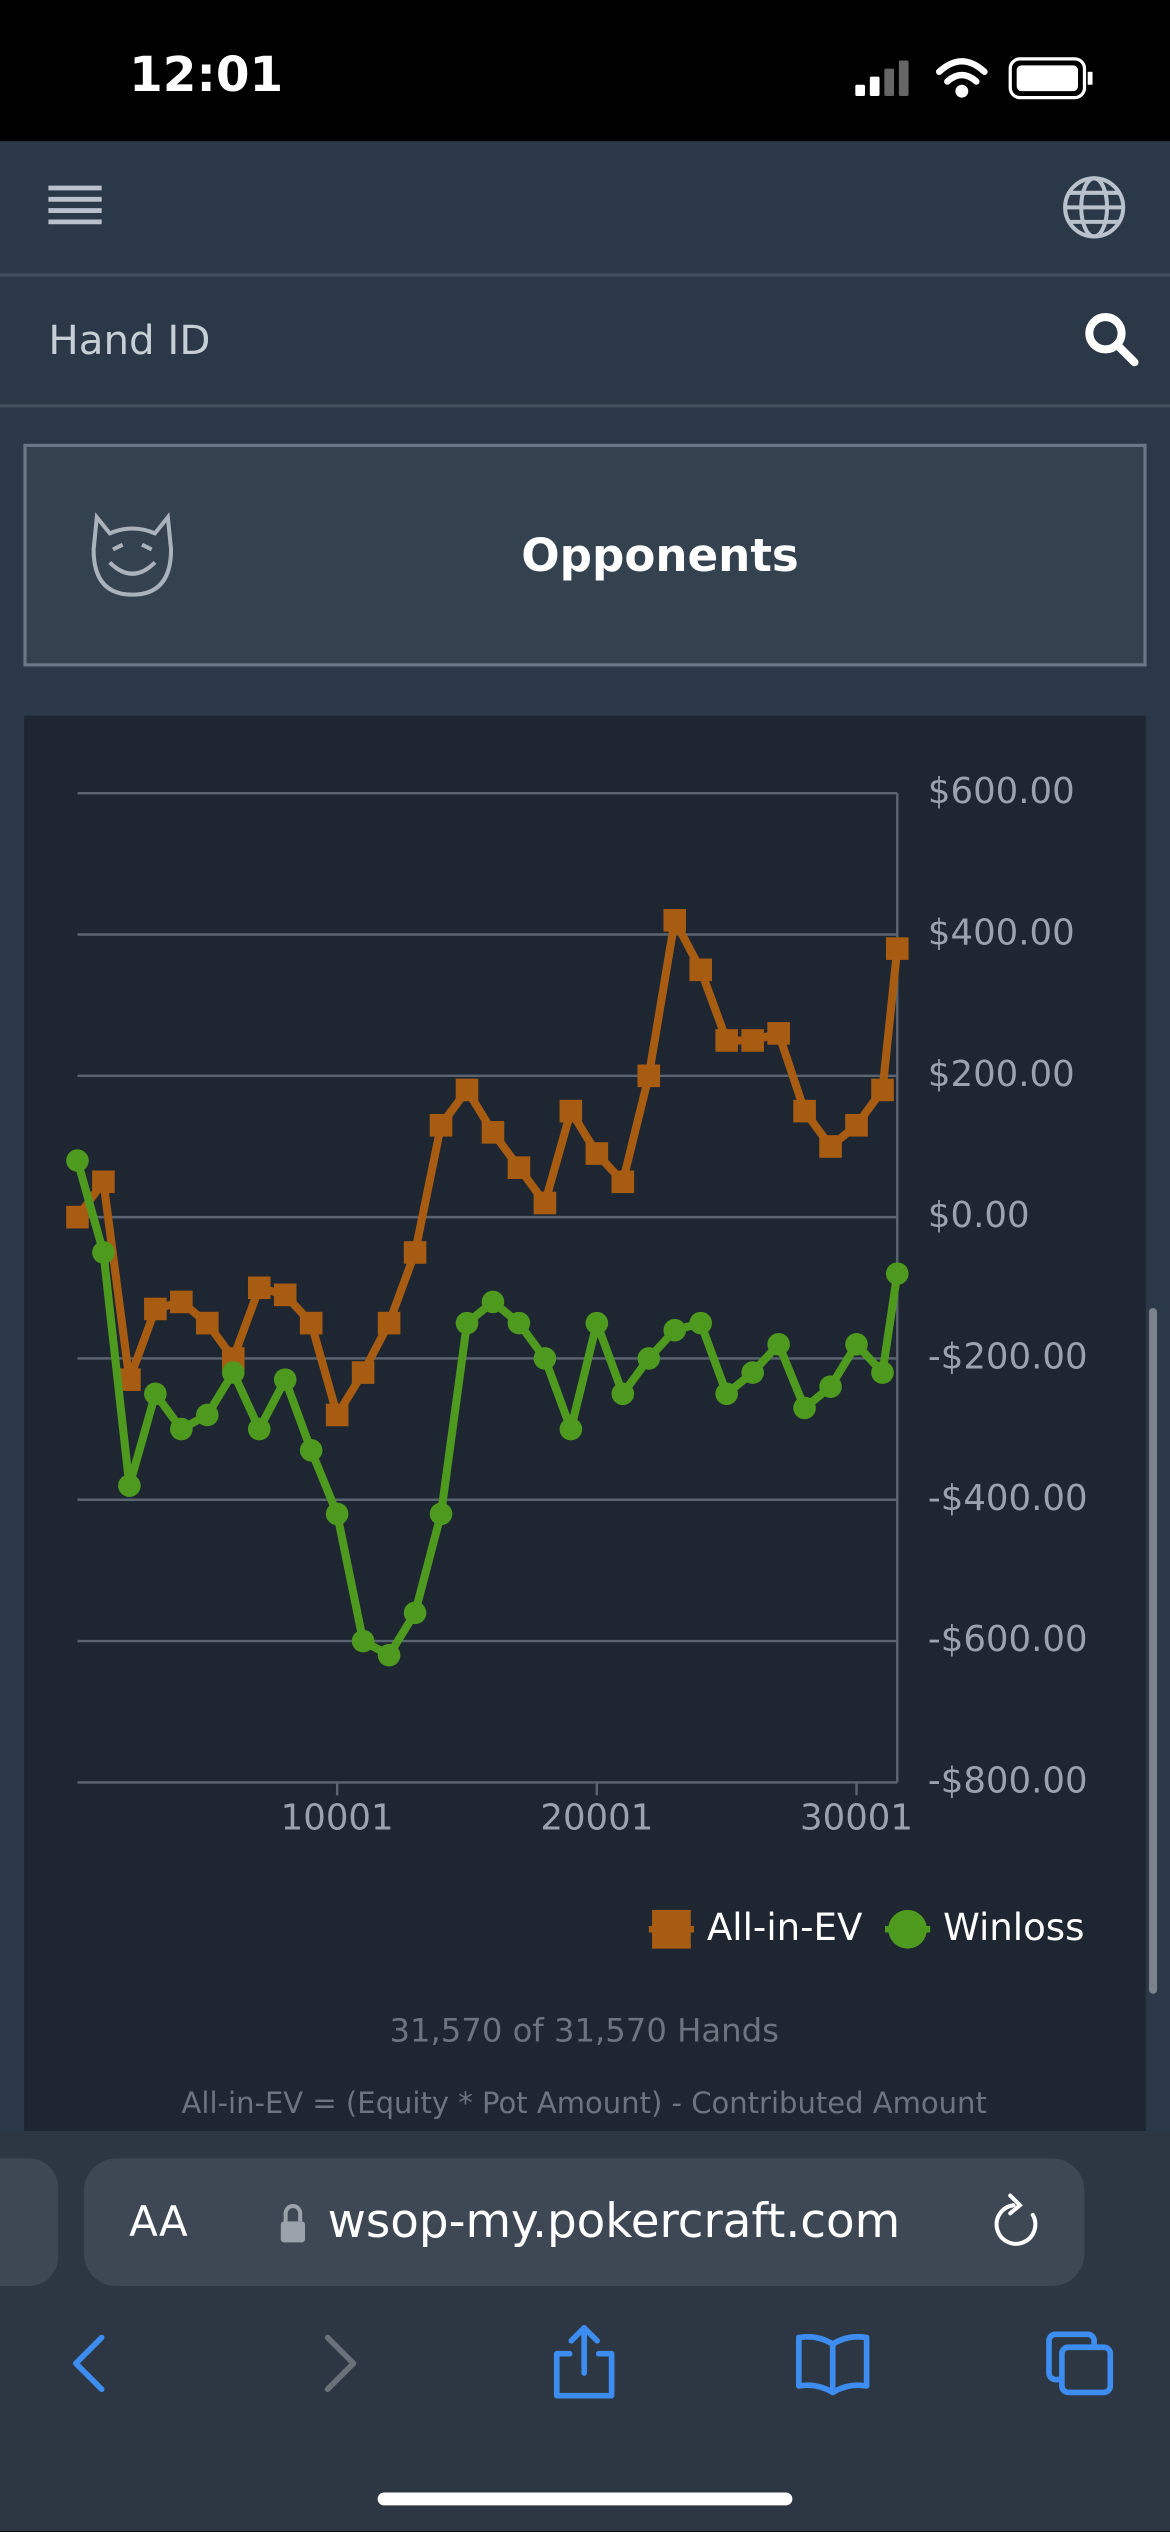 The width and height of the screenshot is (1170, 2532). What do you see at coordinates (856, 1818) in the screenshot?
I see `x-tick-label: 30001` at bounding box center [856, 1818].